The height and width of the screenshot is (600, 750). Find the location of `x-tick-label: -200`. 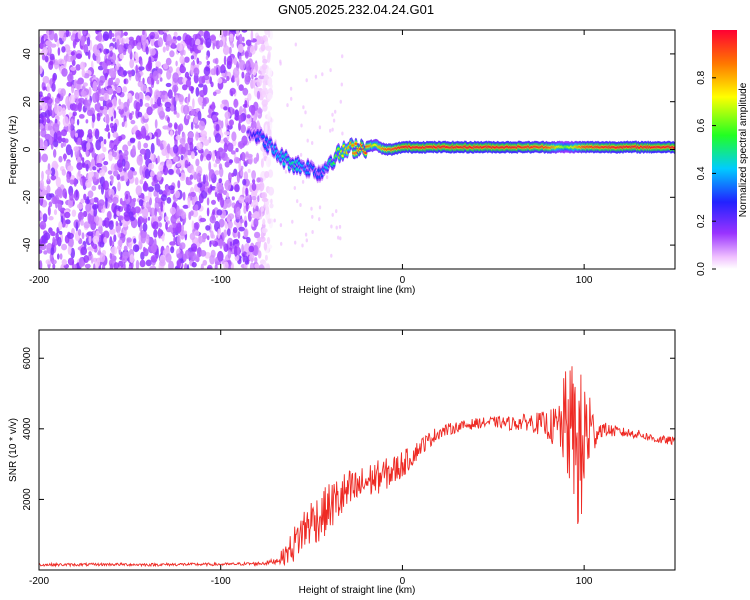

x-tick-label: -200 is located at coordinates (39, 280).